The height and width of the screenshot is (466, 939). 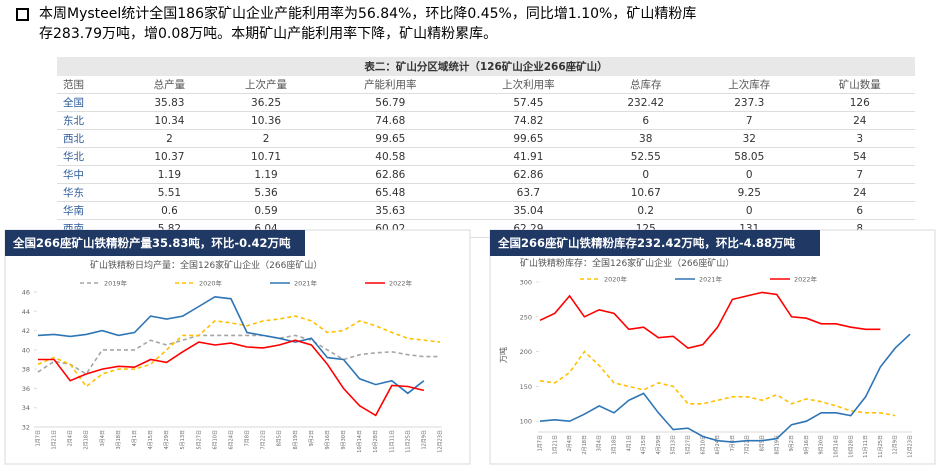 I want to click on table-cell: 华南, so click(x=92, y=210).